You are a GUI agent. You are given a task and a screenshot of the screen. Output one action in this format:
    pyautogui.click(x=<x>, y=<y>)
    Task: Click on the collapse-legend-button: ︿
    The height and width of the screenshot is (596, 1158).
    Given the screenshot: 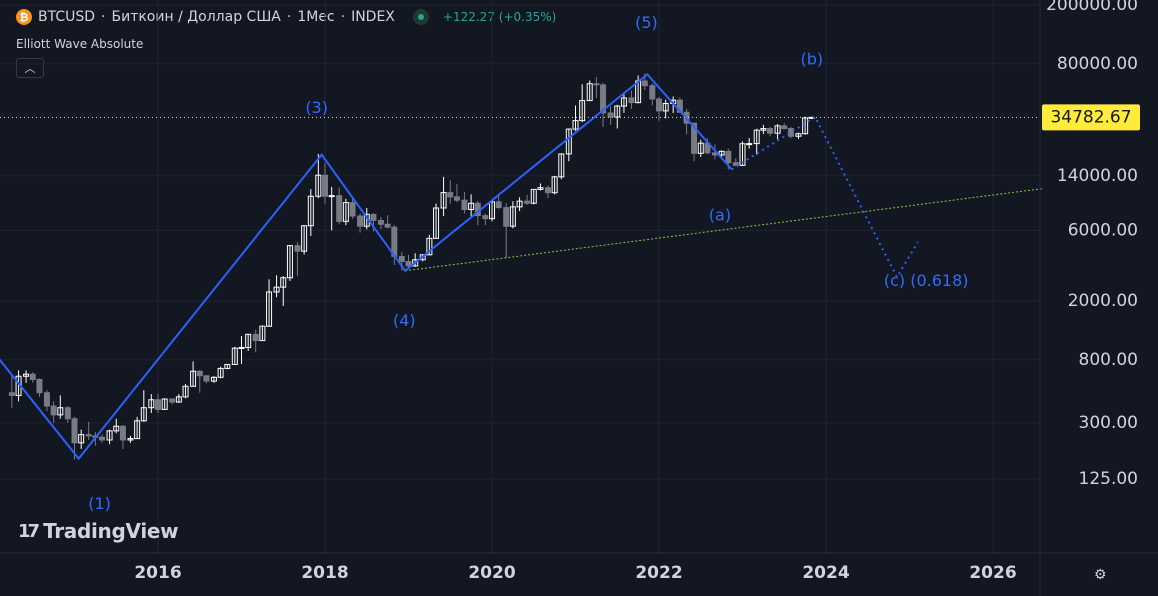 What is the action you would take?
    pyautogui.click(x=30, y=68)
    